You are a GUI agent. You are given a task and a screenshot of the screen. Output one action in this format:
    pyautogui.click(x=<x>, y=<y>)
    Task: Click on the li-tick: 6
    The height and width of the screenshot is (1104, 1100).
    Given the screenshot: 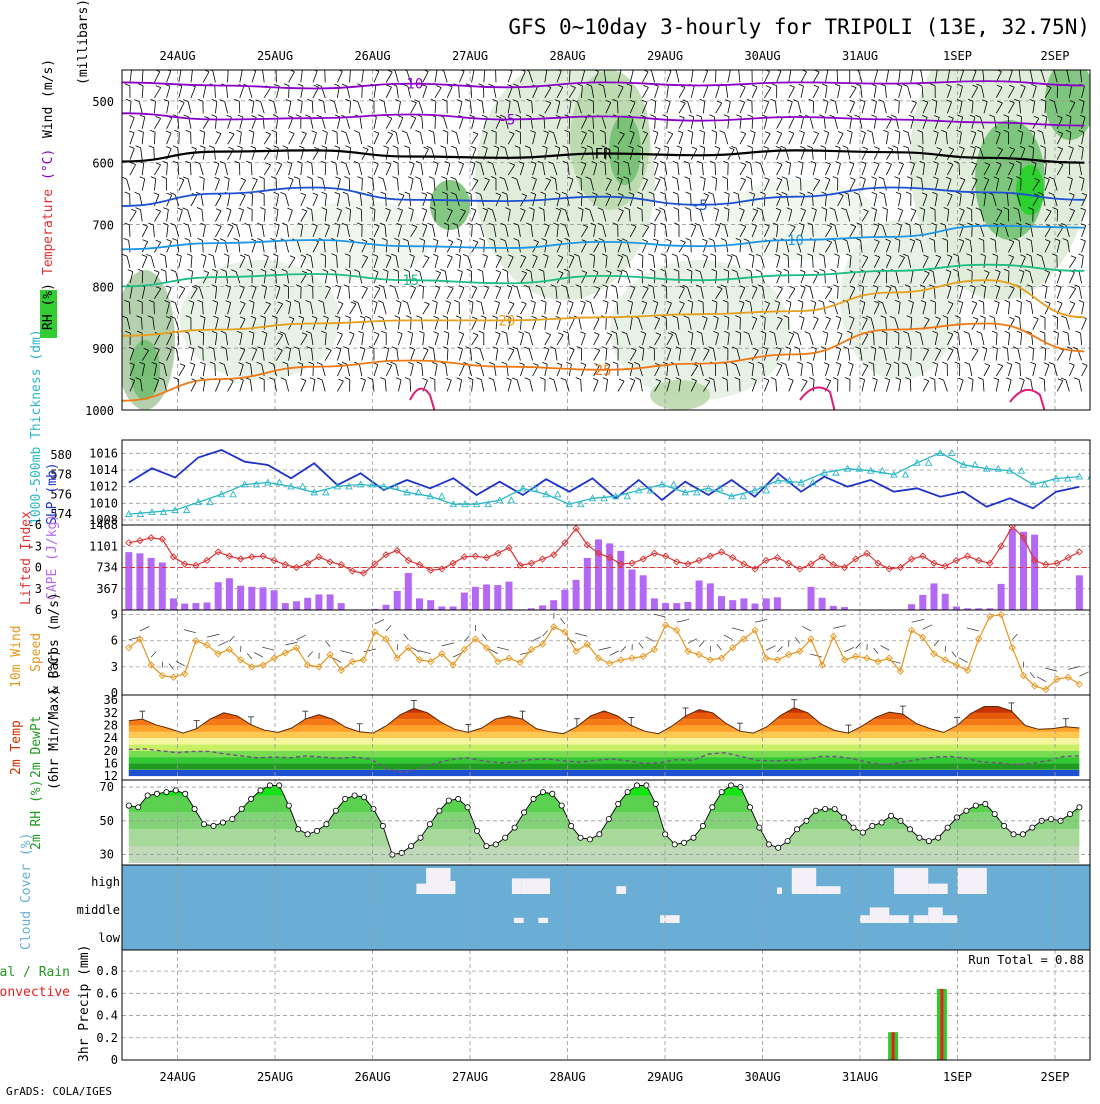 What is the action you would take?
    pyautogui.click(x=38, y=610)
    